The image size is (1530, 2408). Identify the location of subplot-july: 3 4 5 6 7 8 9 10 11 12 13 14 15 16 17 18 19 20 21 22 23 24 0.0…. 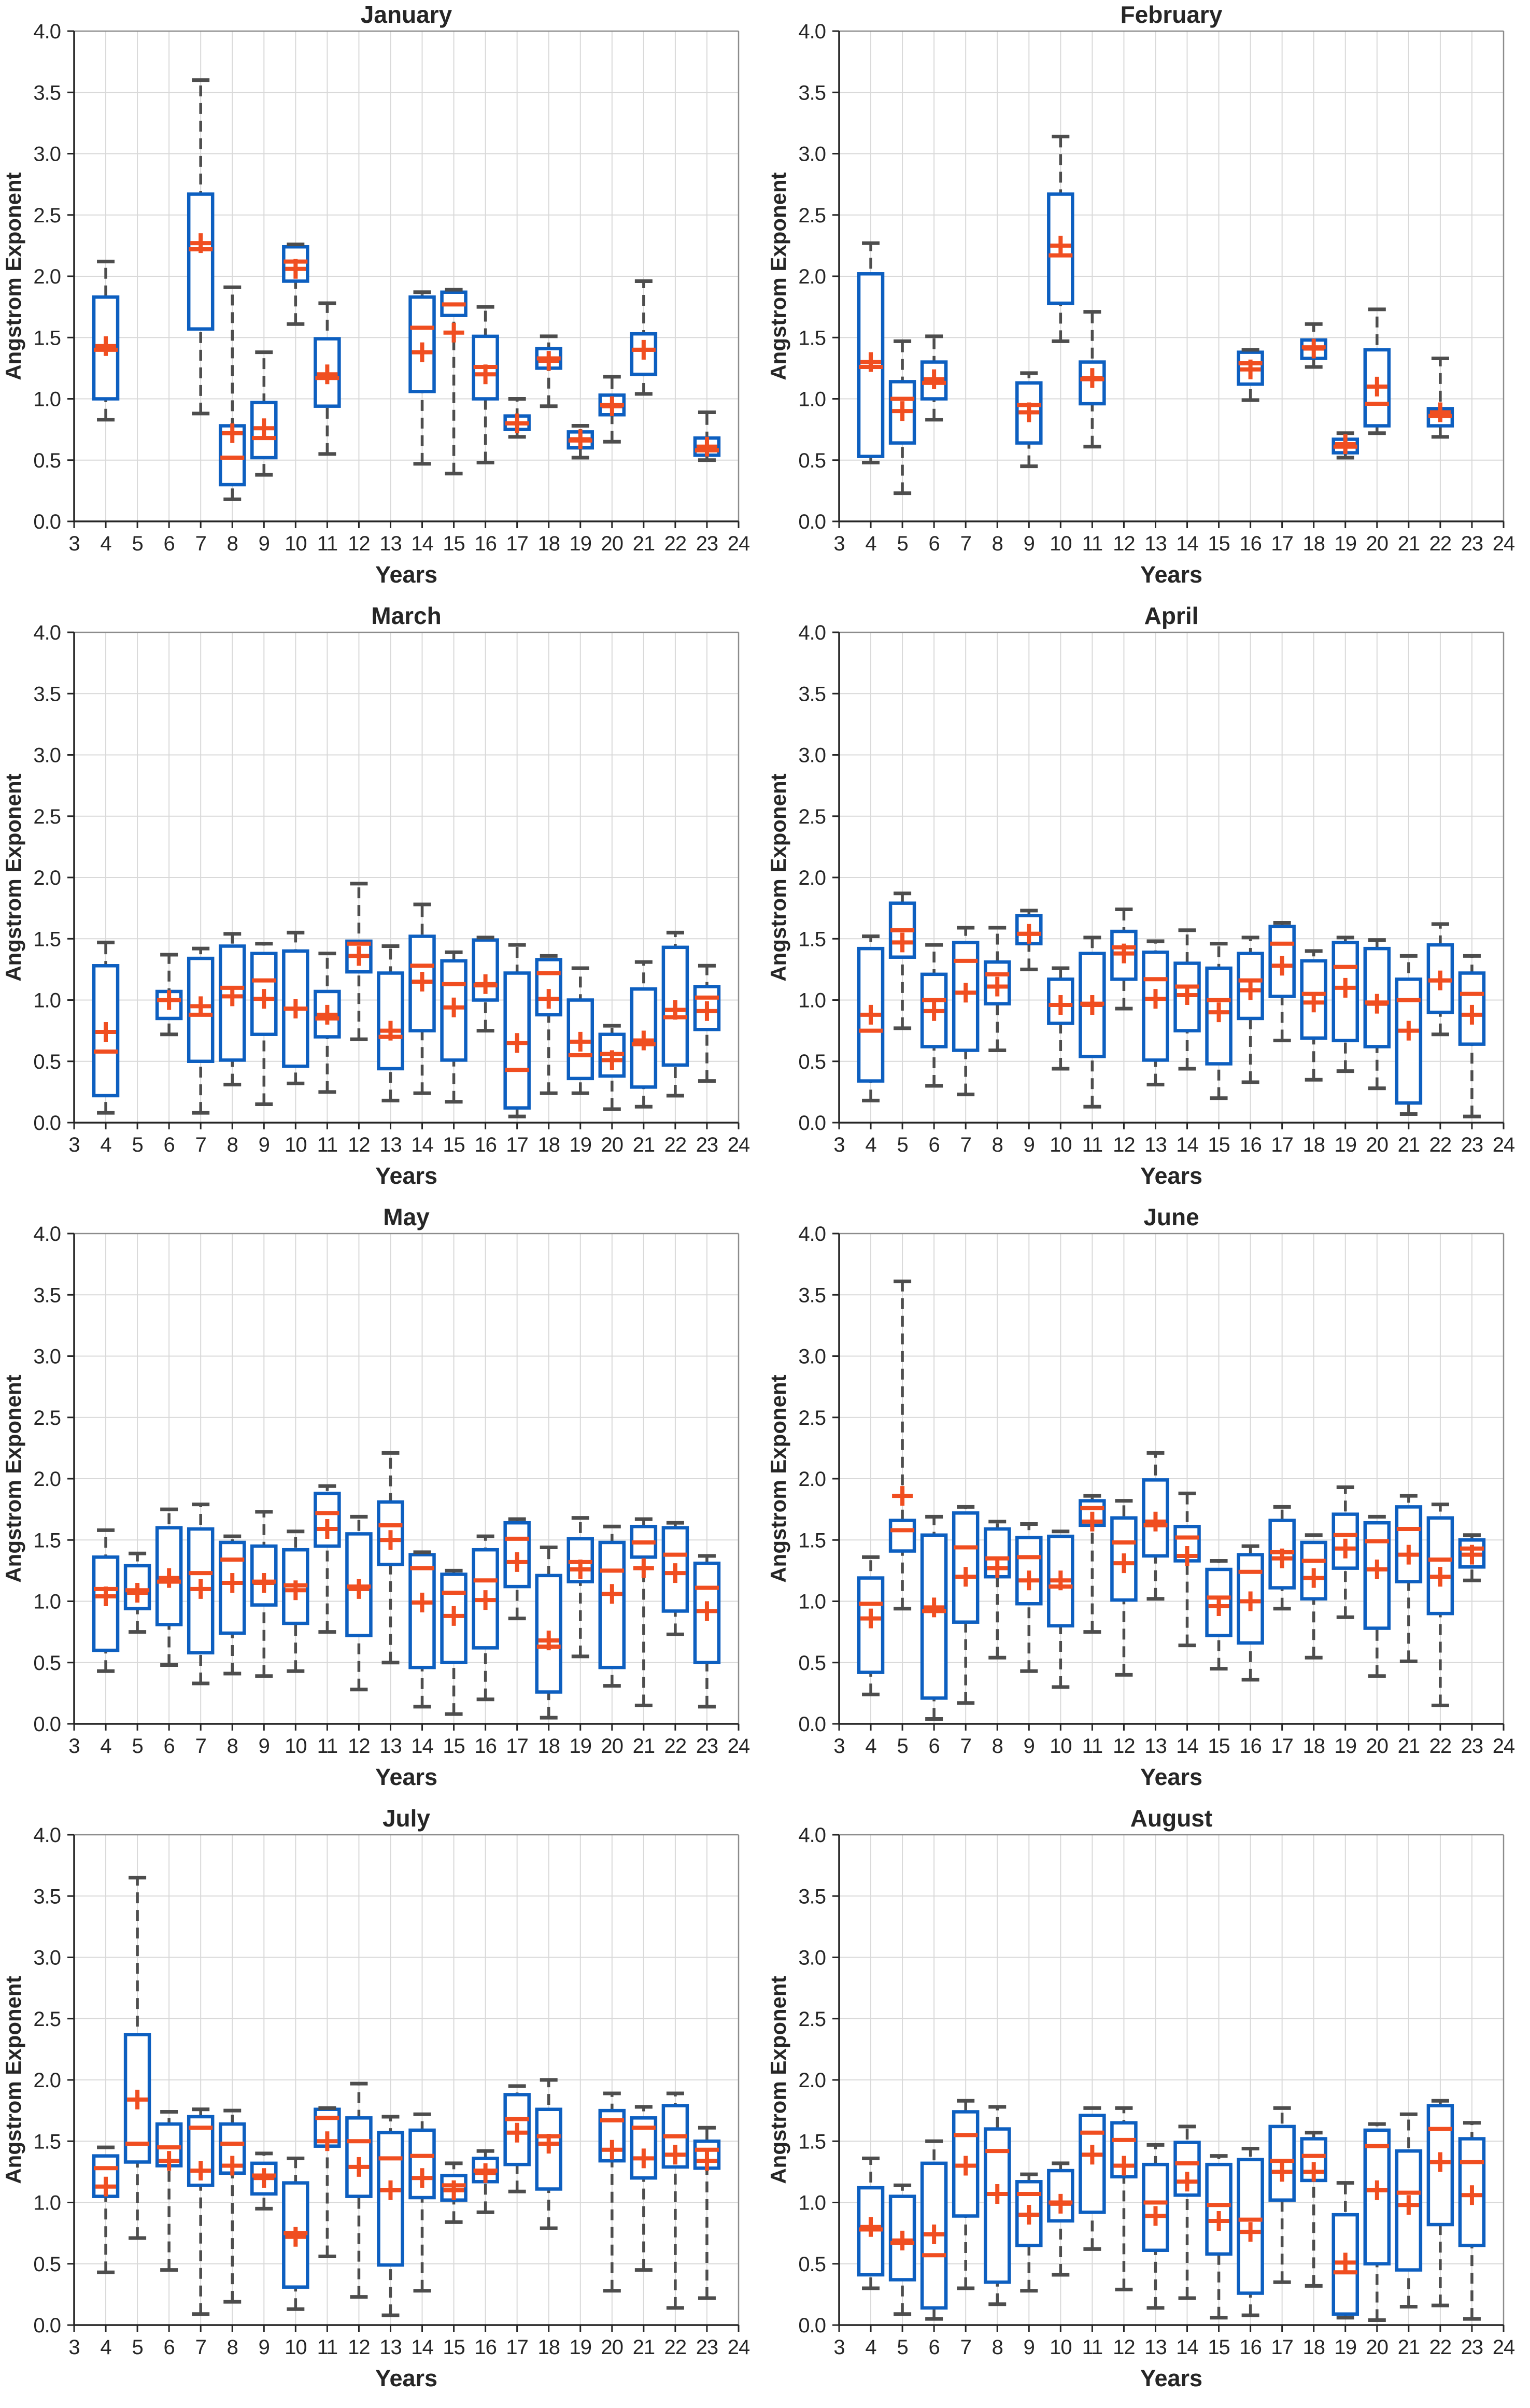
(382, 2105).